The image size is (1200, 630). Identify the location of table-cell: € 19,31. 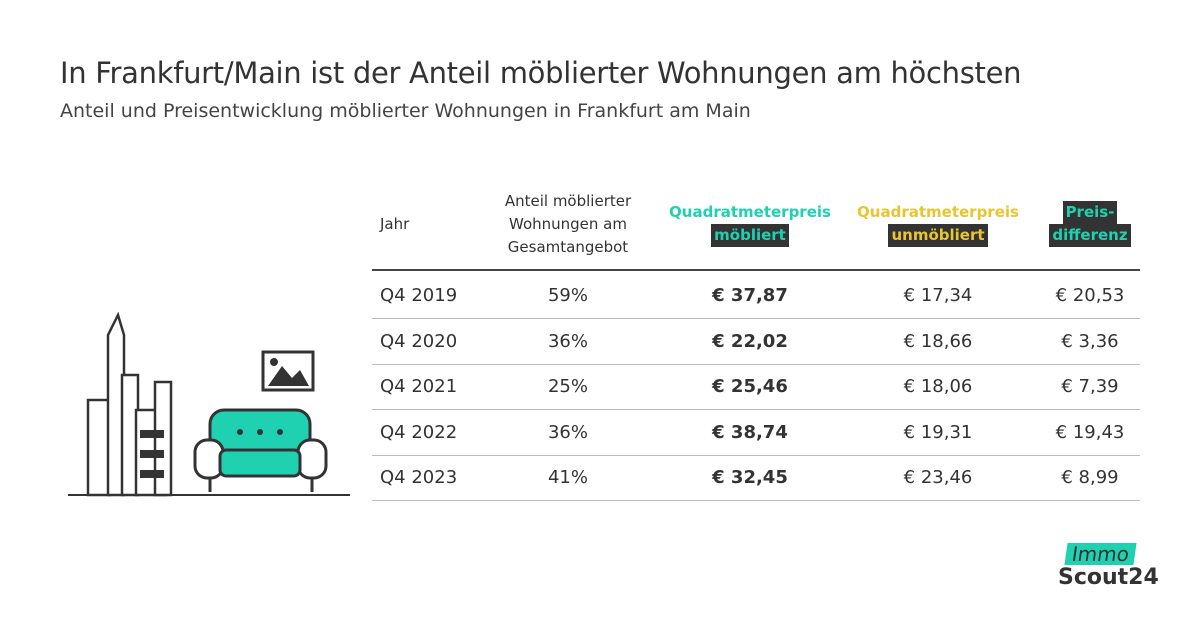
(938, 432).